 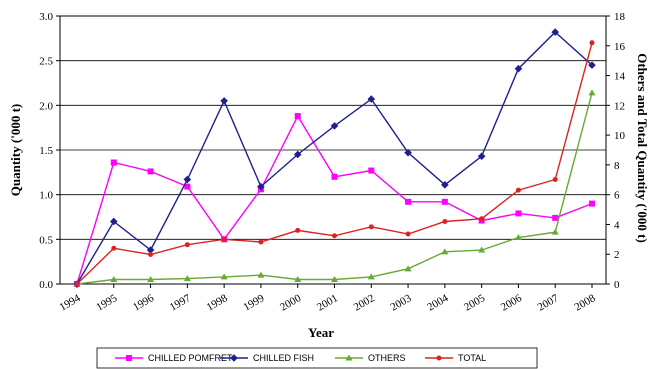 I want to click on y-axis-left: 0.0 0.5 1.0 1.5 2.0 2.5 3.0, so click(x=49, y=151).